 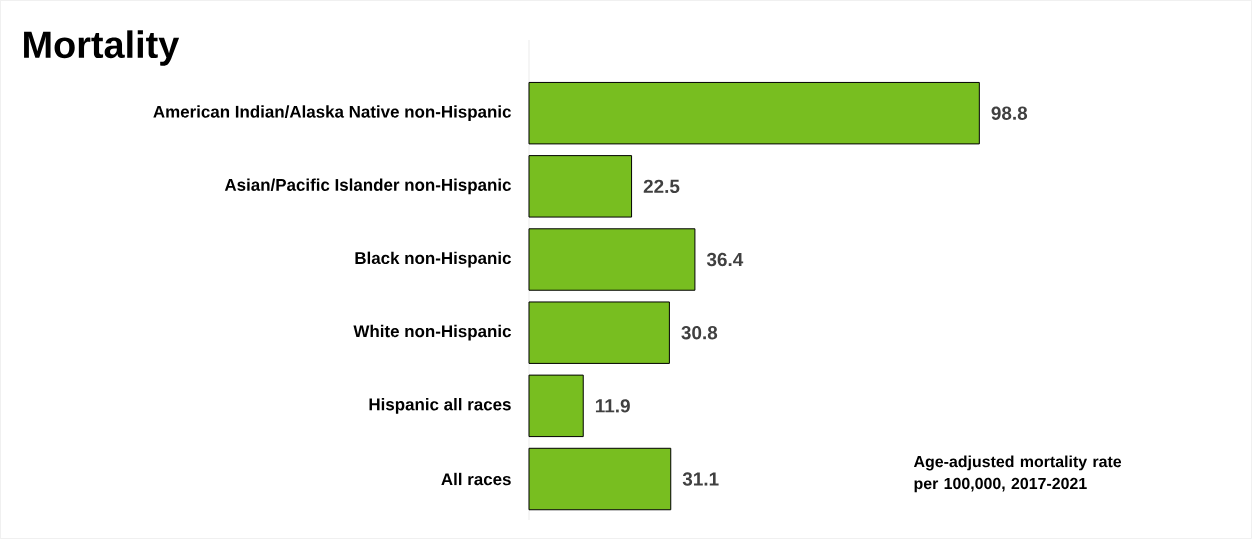 What do you see at coordinates (725, 259) in the screenshot?
I see `data-label: 36.4` at bounding box center [725, 259].